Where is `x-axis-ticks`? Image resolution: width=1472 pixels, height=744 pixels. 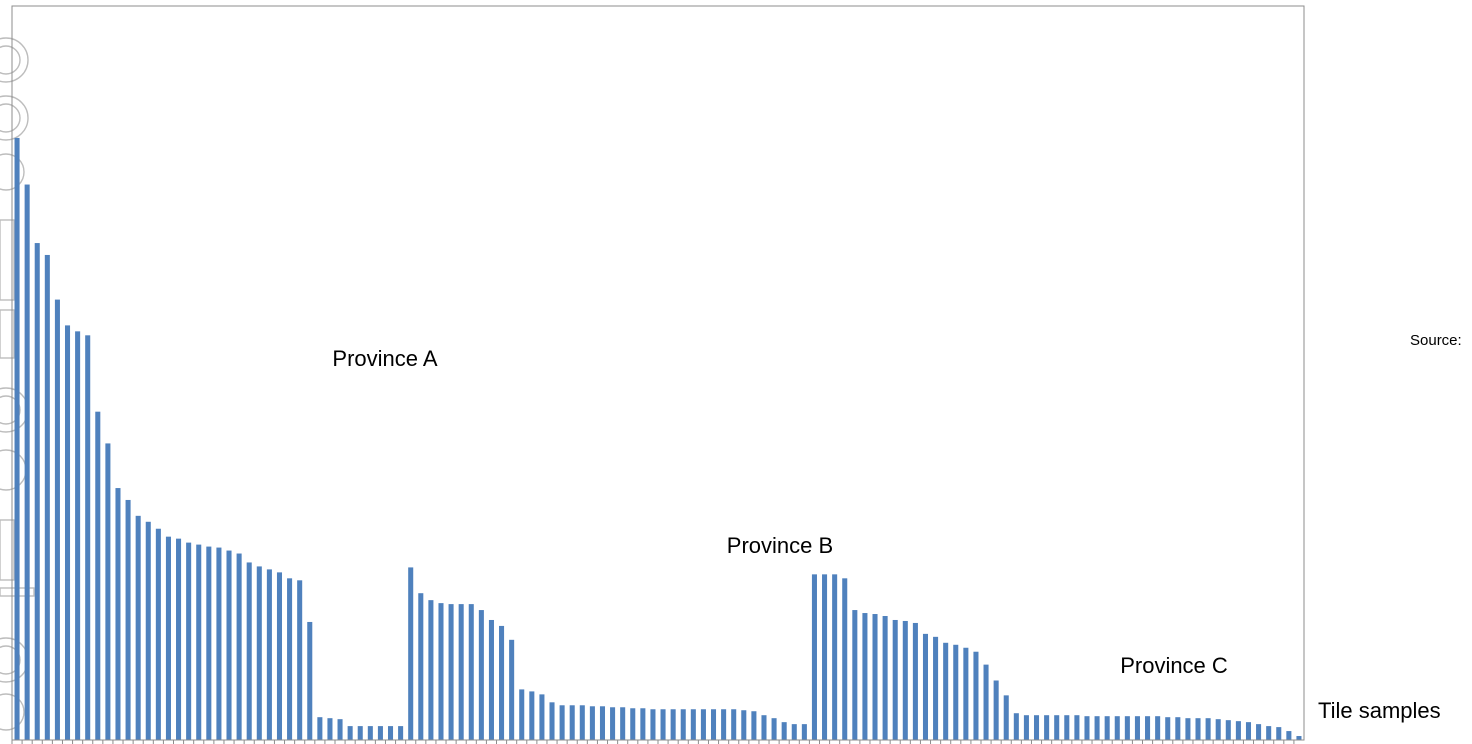
x-axis-ticks is located at coordinates (653, 742).